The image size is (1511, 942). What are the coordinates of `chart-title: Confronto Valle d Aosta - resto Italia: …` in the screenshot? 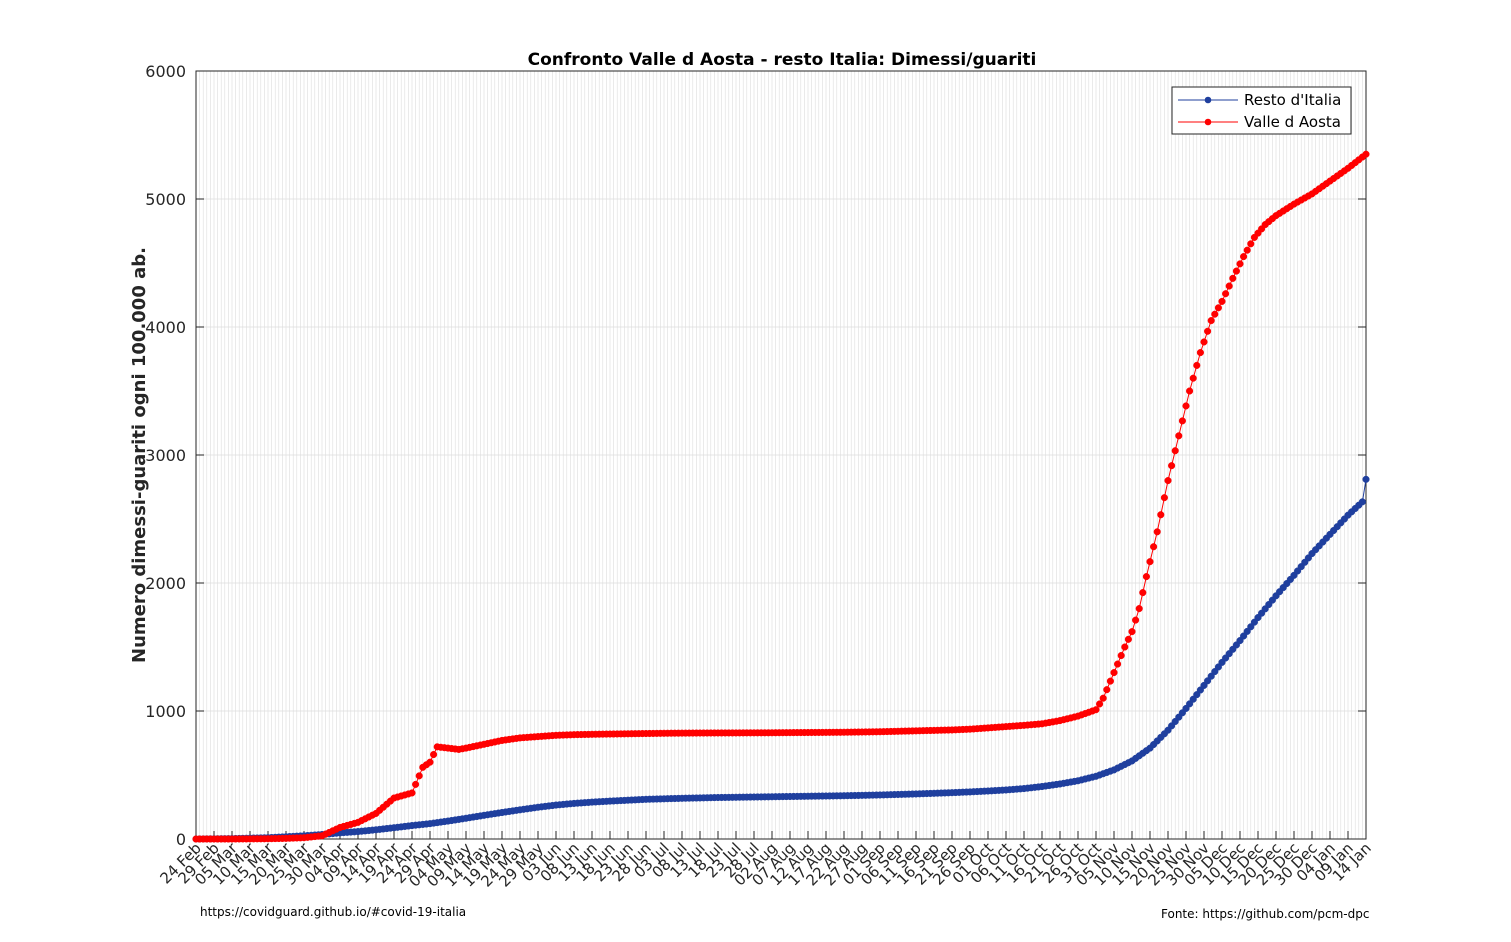 It's located at (782, 60).